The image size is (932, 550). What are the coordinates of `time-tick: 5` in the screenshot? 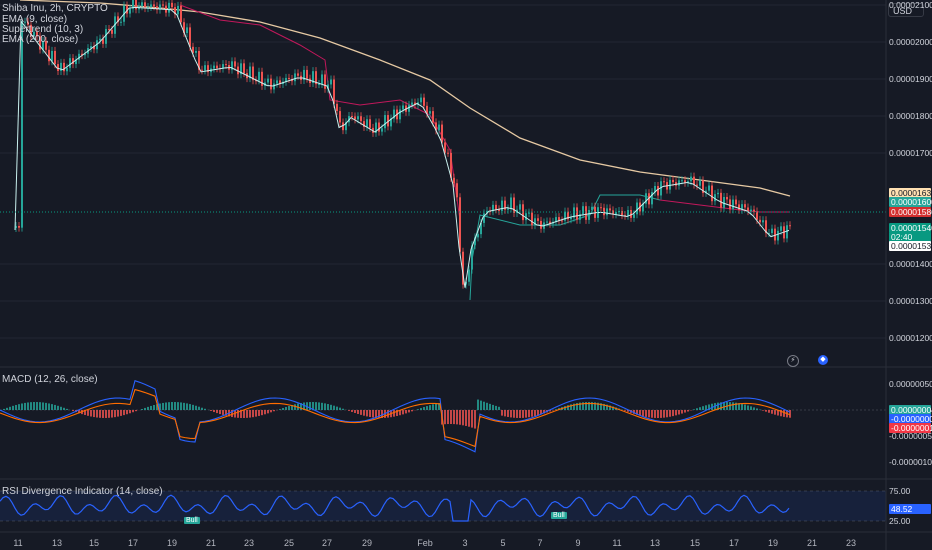 It's located at (503, 543).